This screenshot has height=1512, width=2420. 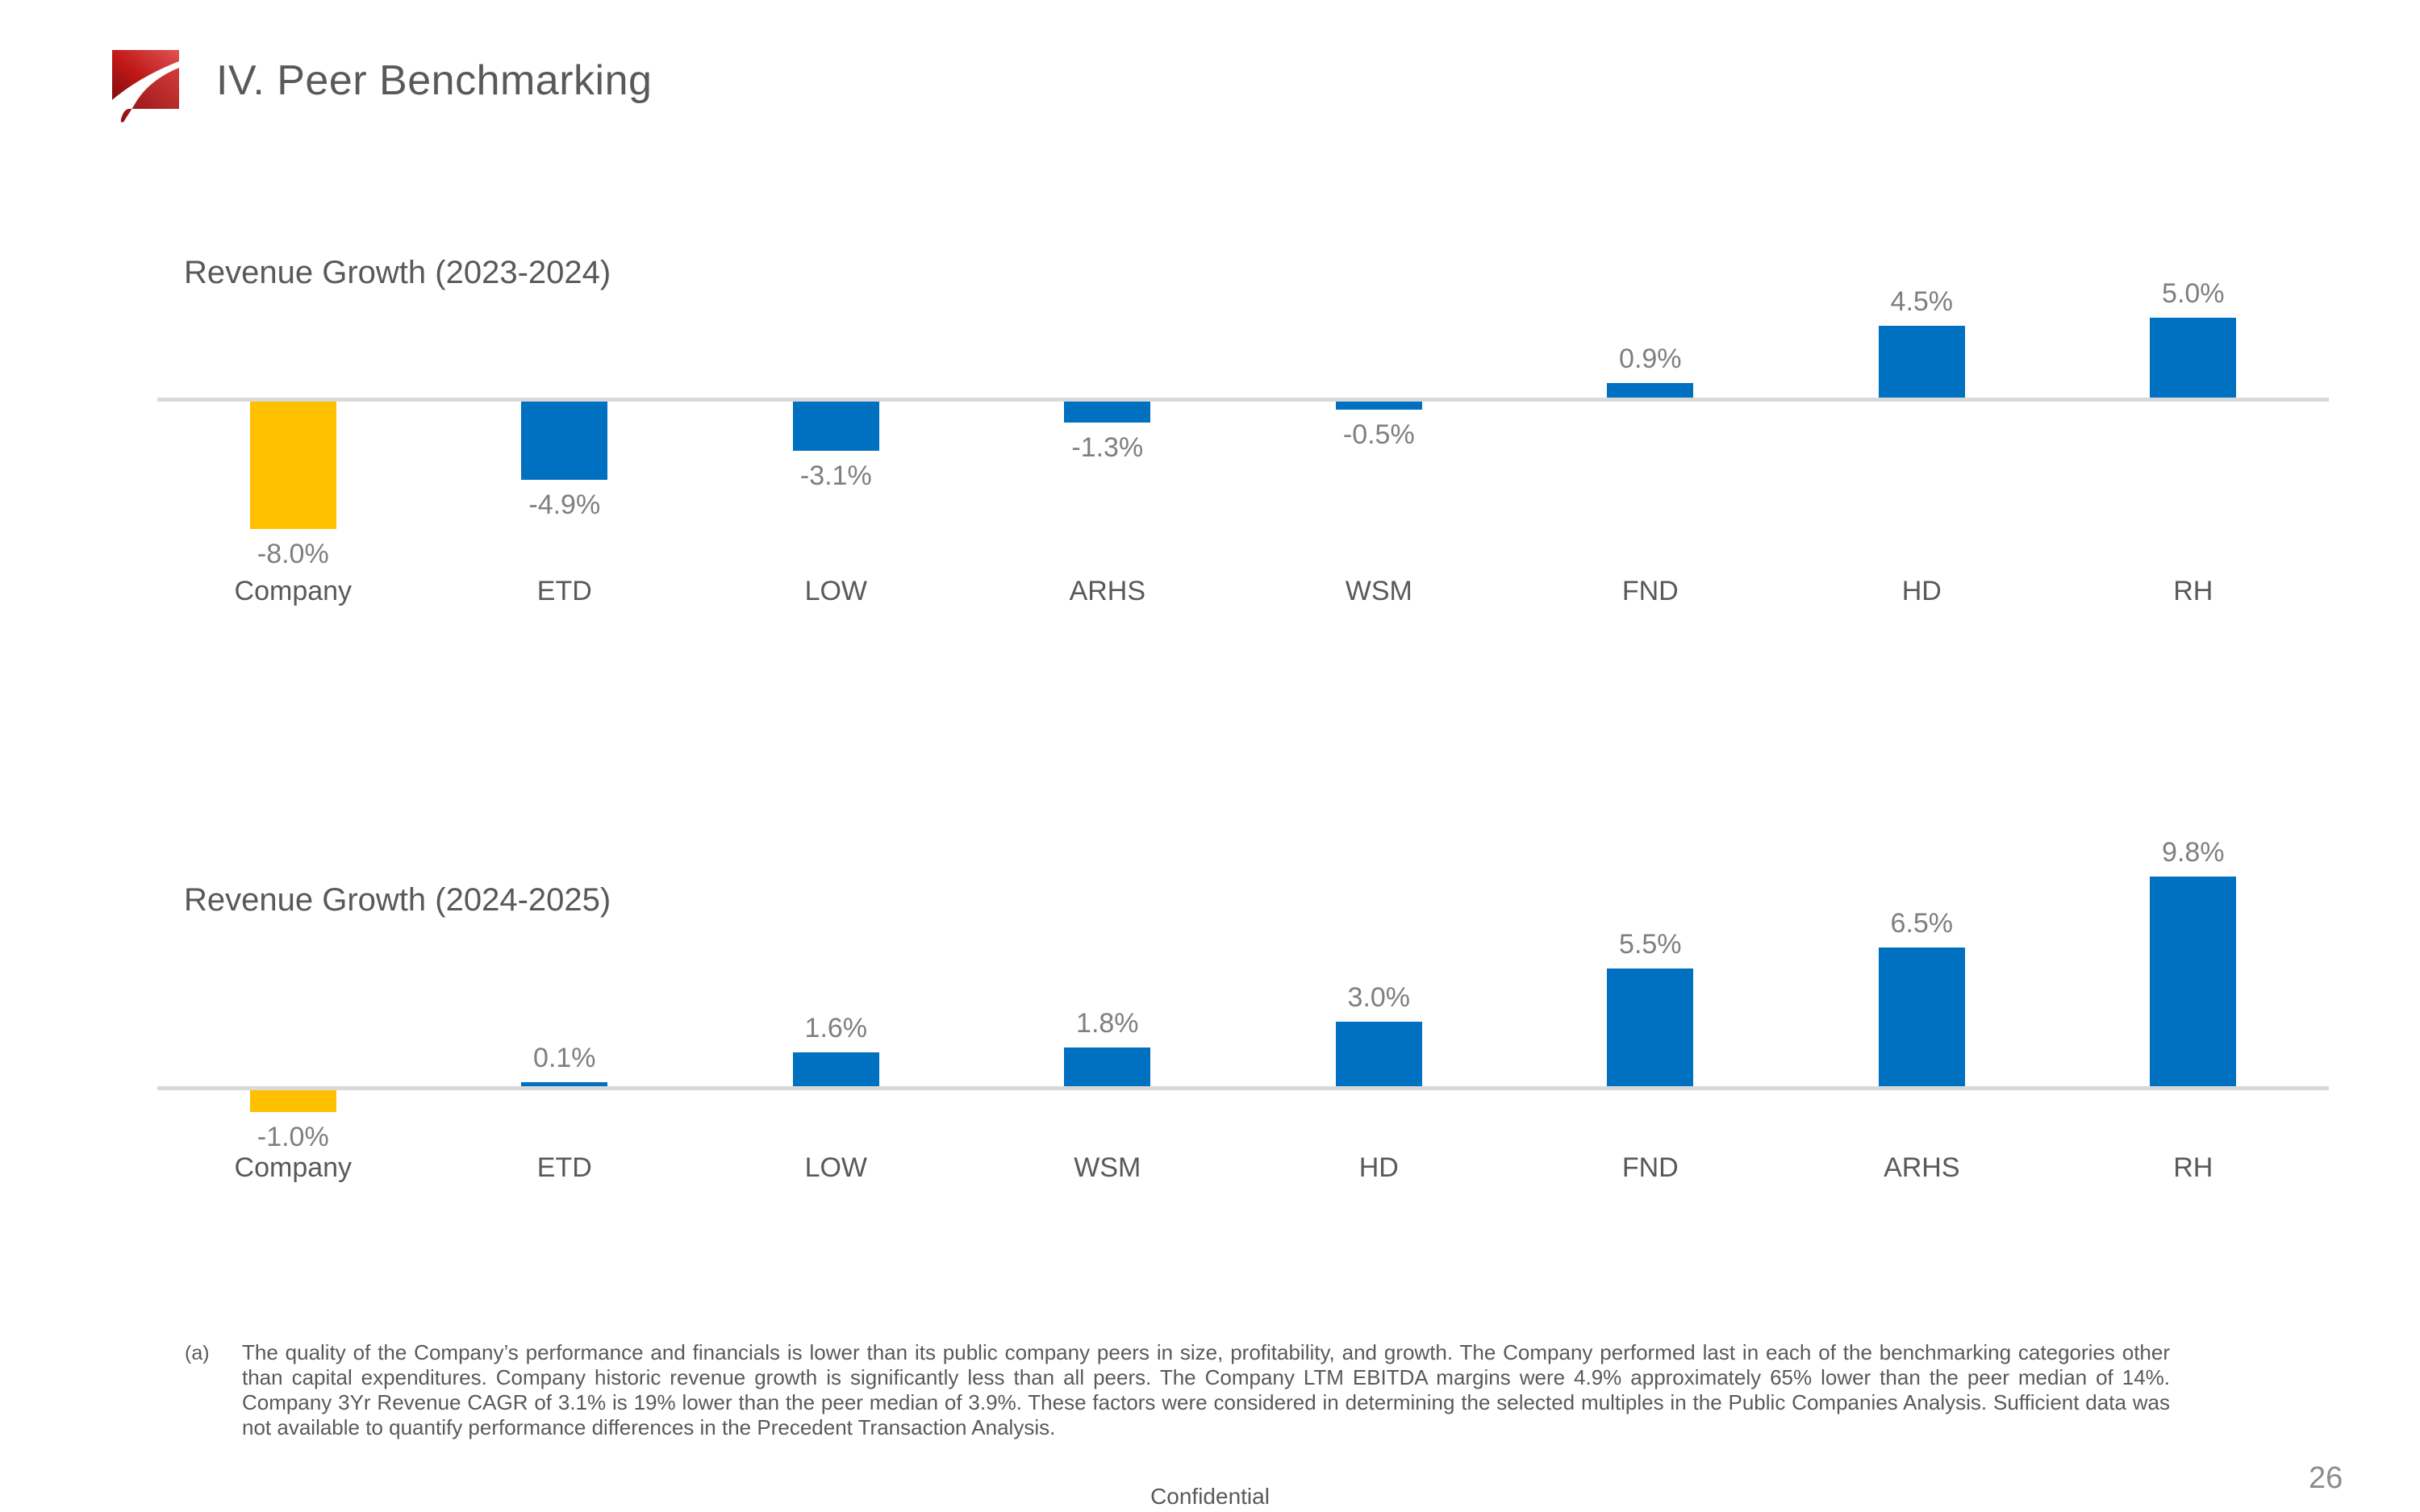 What do you see at coordinates (434, 80) in the screenshot?
I see `page-title: IV. Peer Benchmarking` at bounding box center [434, 80].